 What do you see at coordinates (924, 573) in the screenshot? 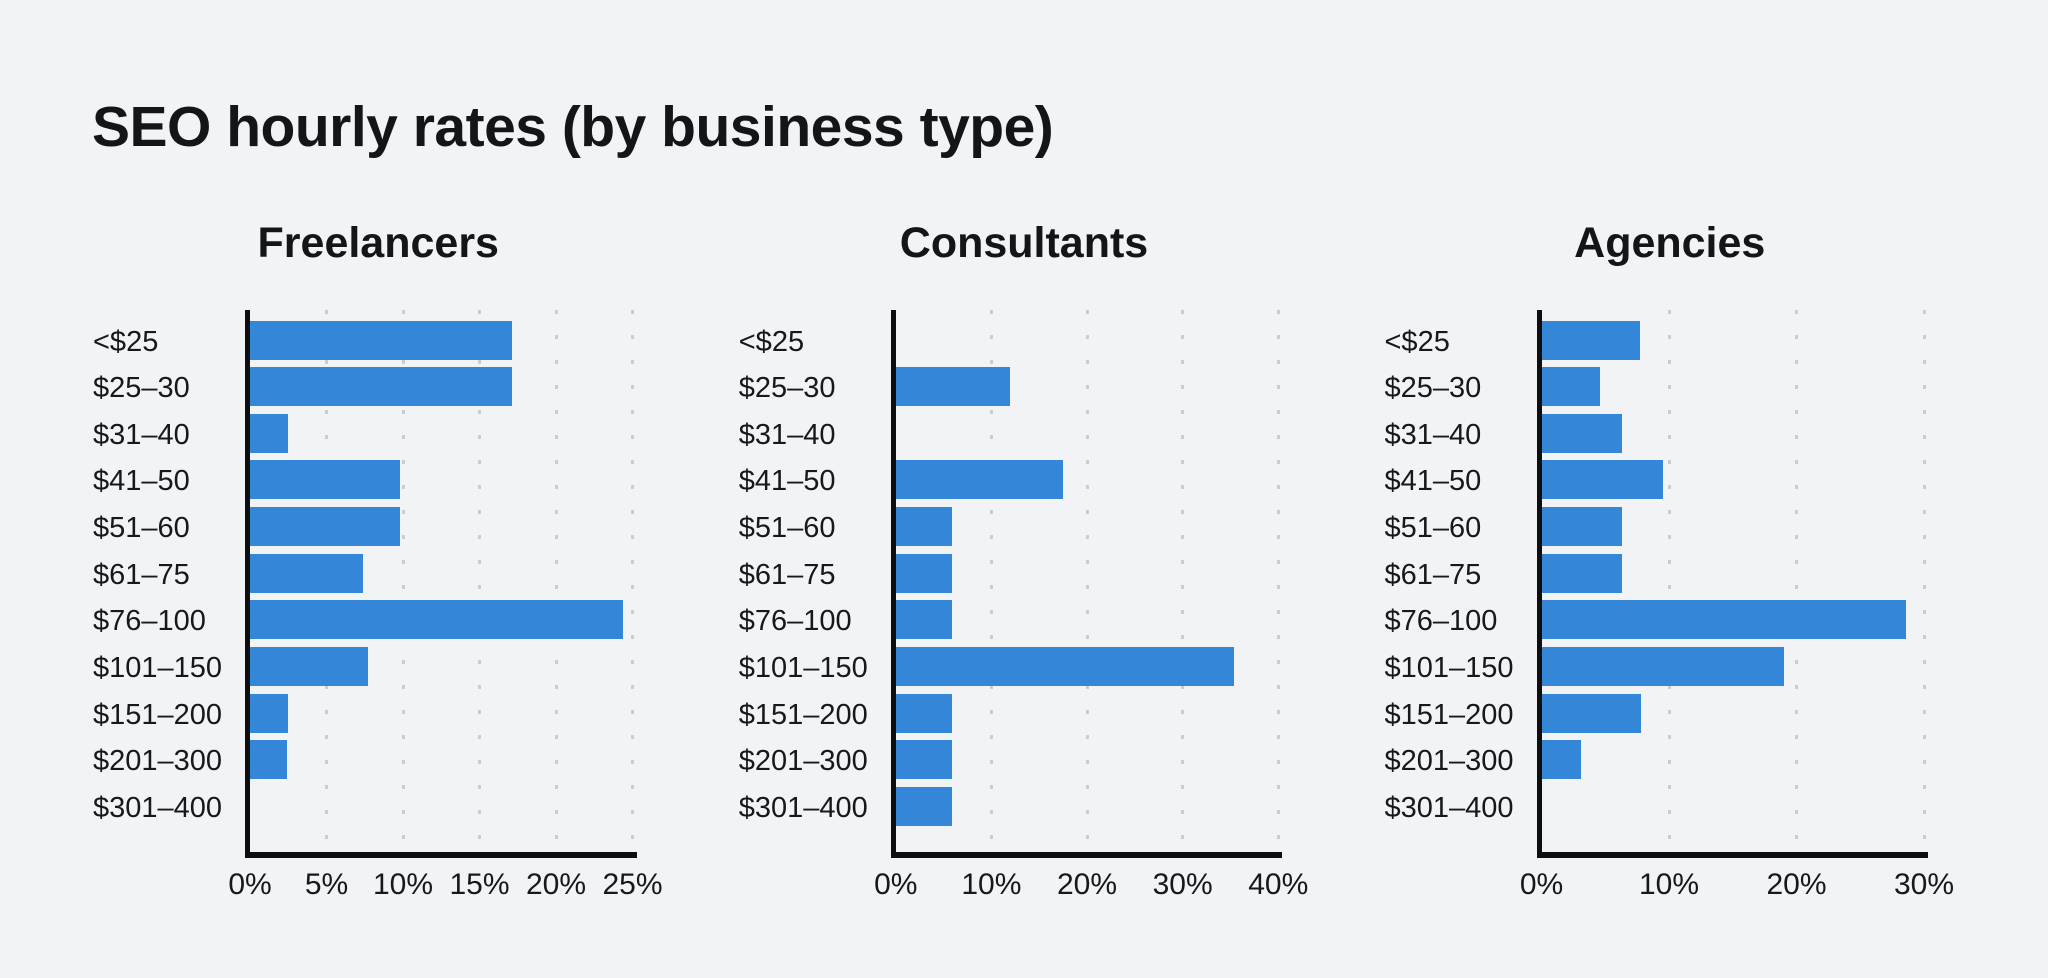
I see `bar-consultants-$61–75` at bounding box center [924, 573].